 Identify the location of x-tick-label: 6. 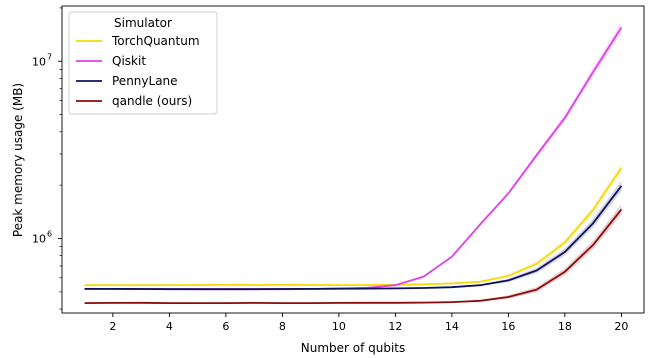
(225, 326).